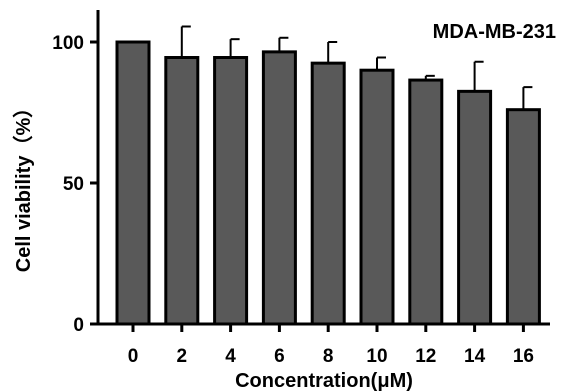 The height and width of the screenshot is (391, 568). What do you see at coordinates (324, 380) in the screenshot?
I see `x-axis-title: Concentration(μM)` at bounding box center [324, 380].